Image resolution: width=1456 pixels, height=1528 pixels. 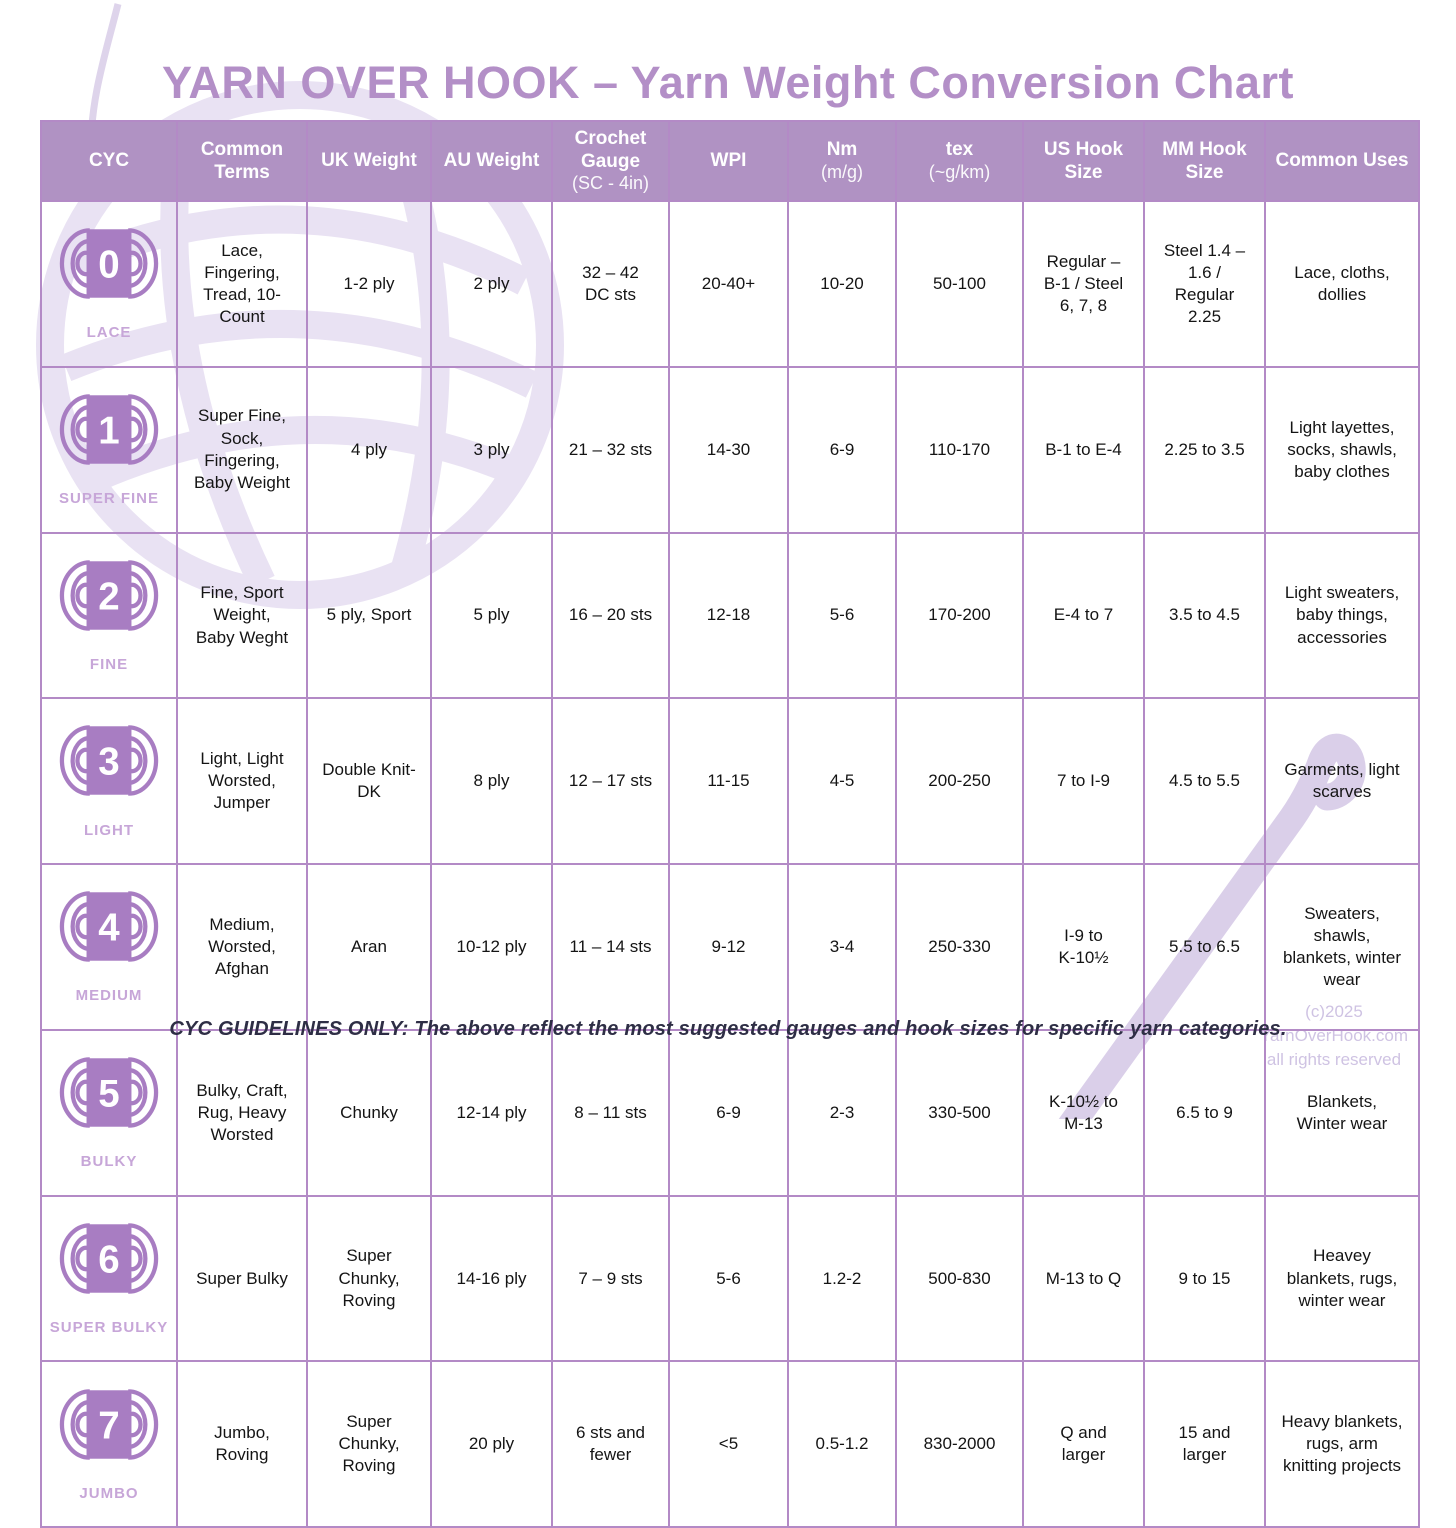 I want to click on cyc-category-label: MEDIUM, so click(x=109, y=996).